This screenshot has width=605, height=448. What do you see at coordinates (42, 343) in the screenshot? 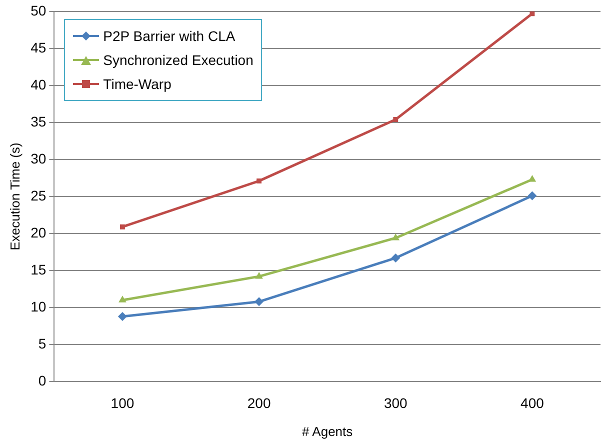
I see `y-tick-label: 5` at bounding box center [42, 343].